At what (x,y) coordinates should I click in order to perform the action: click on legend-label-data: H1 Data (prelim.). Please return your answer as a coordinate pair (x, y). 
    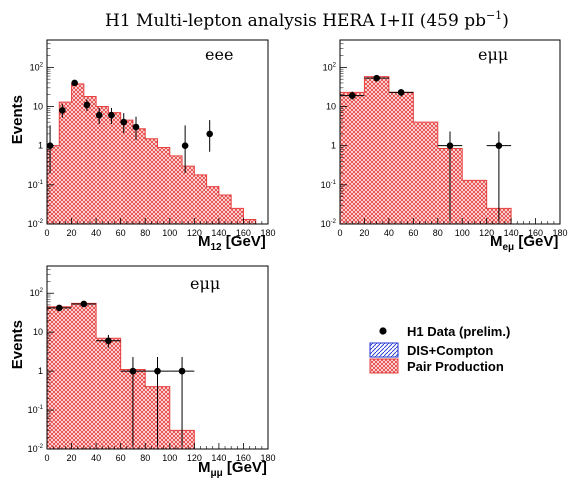
    Looking at the image, I should click on (458, 331).